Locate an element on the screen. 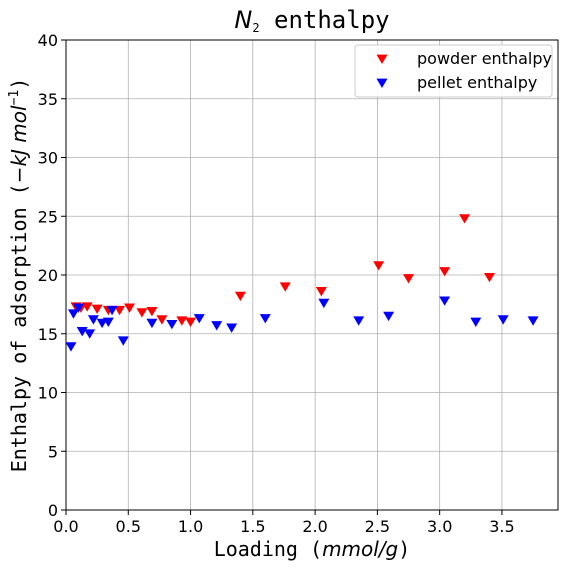  legend-box is located at coordinates (453, 71).